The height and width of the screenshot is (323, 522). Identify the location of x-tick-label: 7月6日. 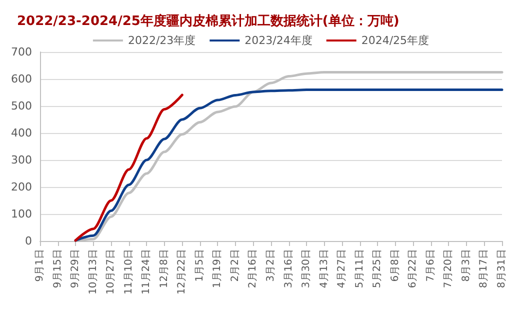
(430, 265).